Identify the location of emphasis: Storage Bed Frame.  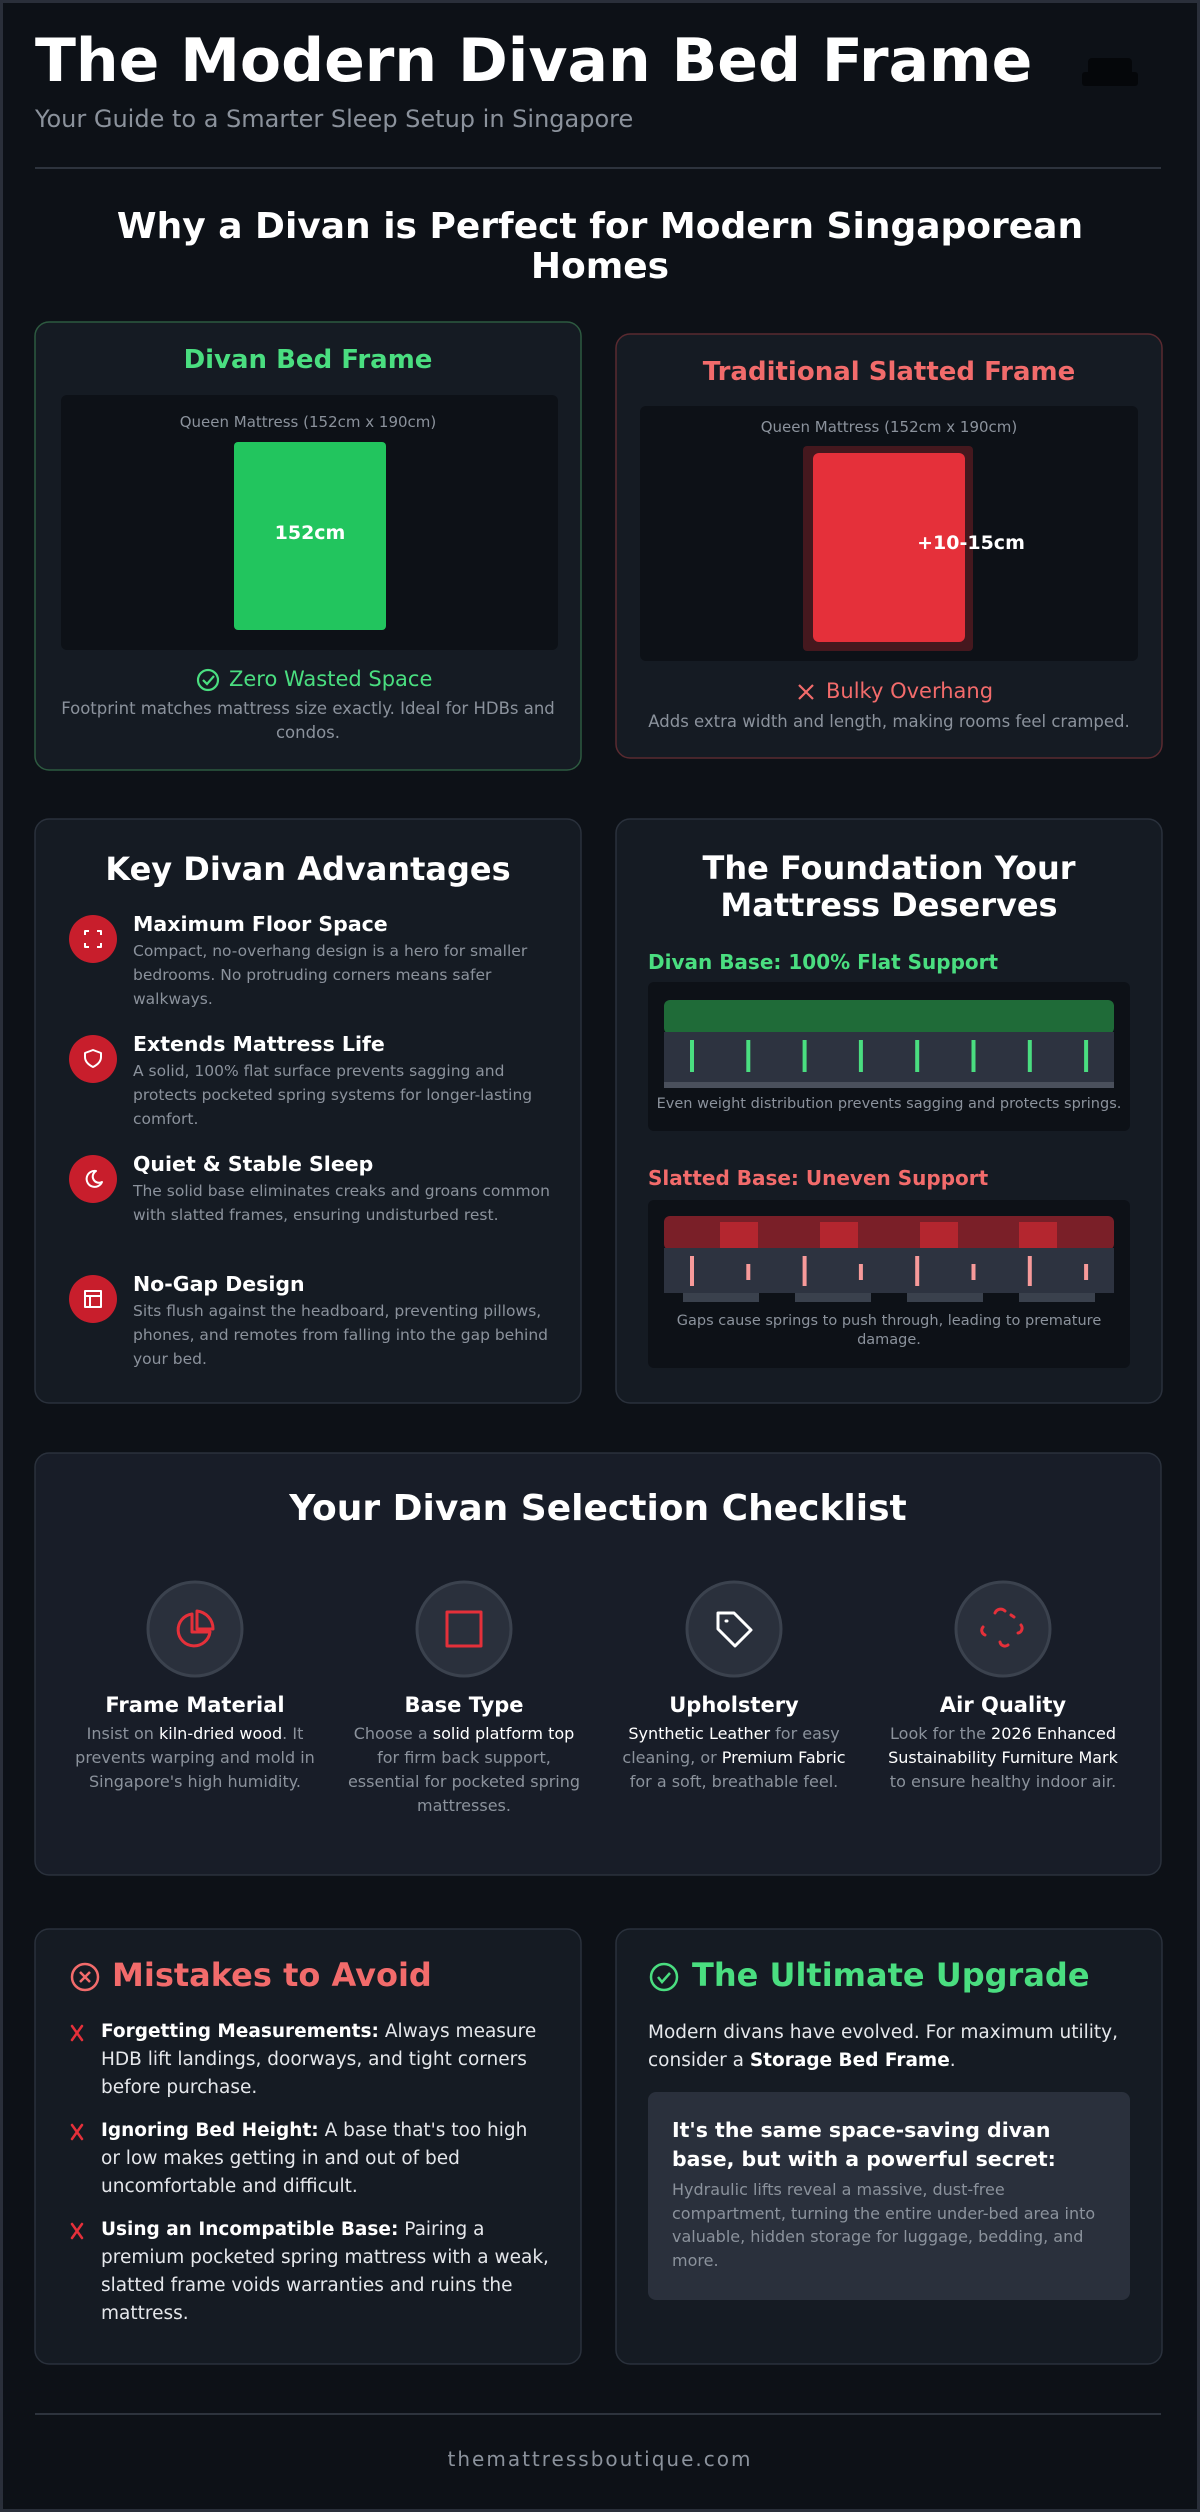
(849, 2060).